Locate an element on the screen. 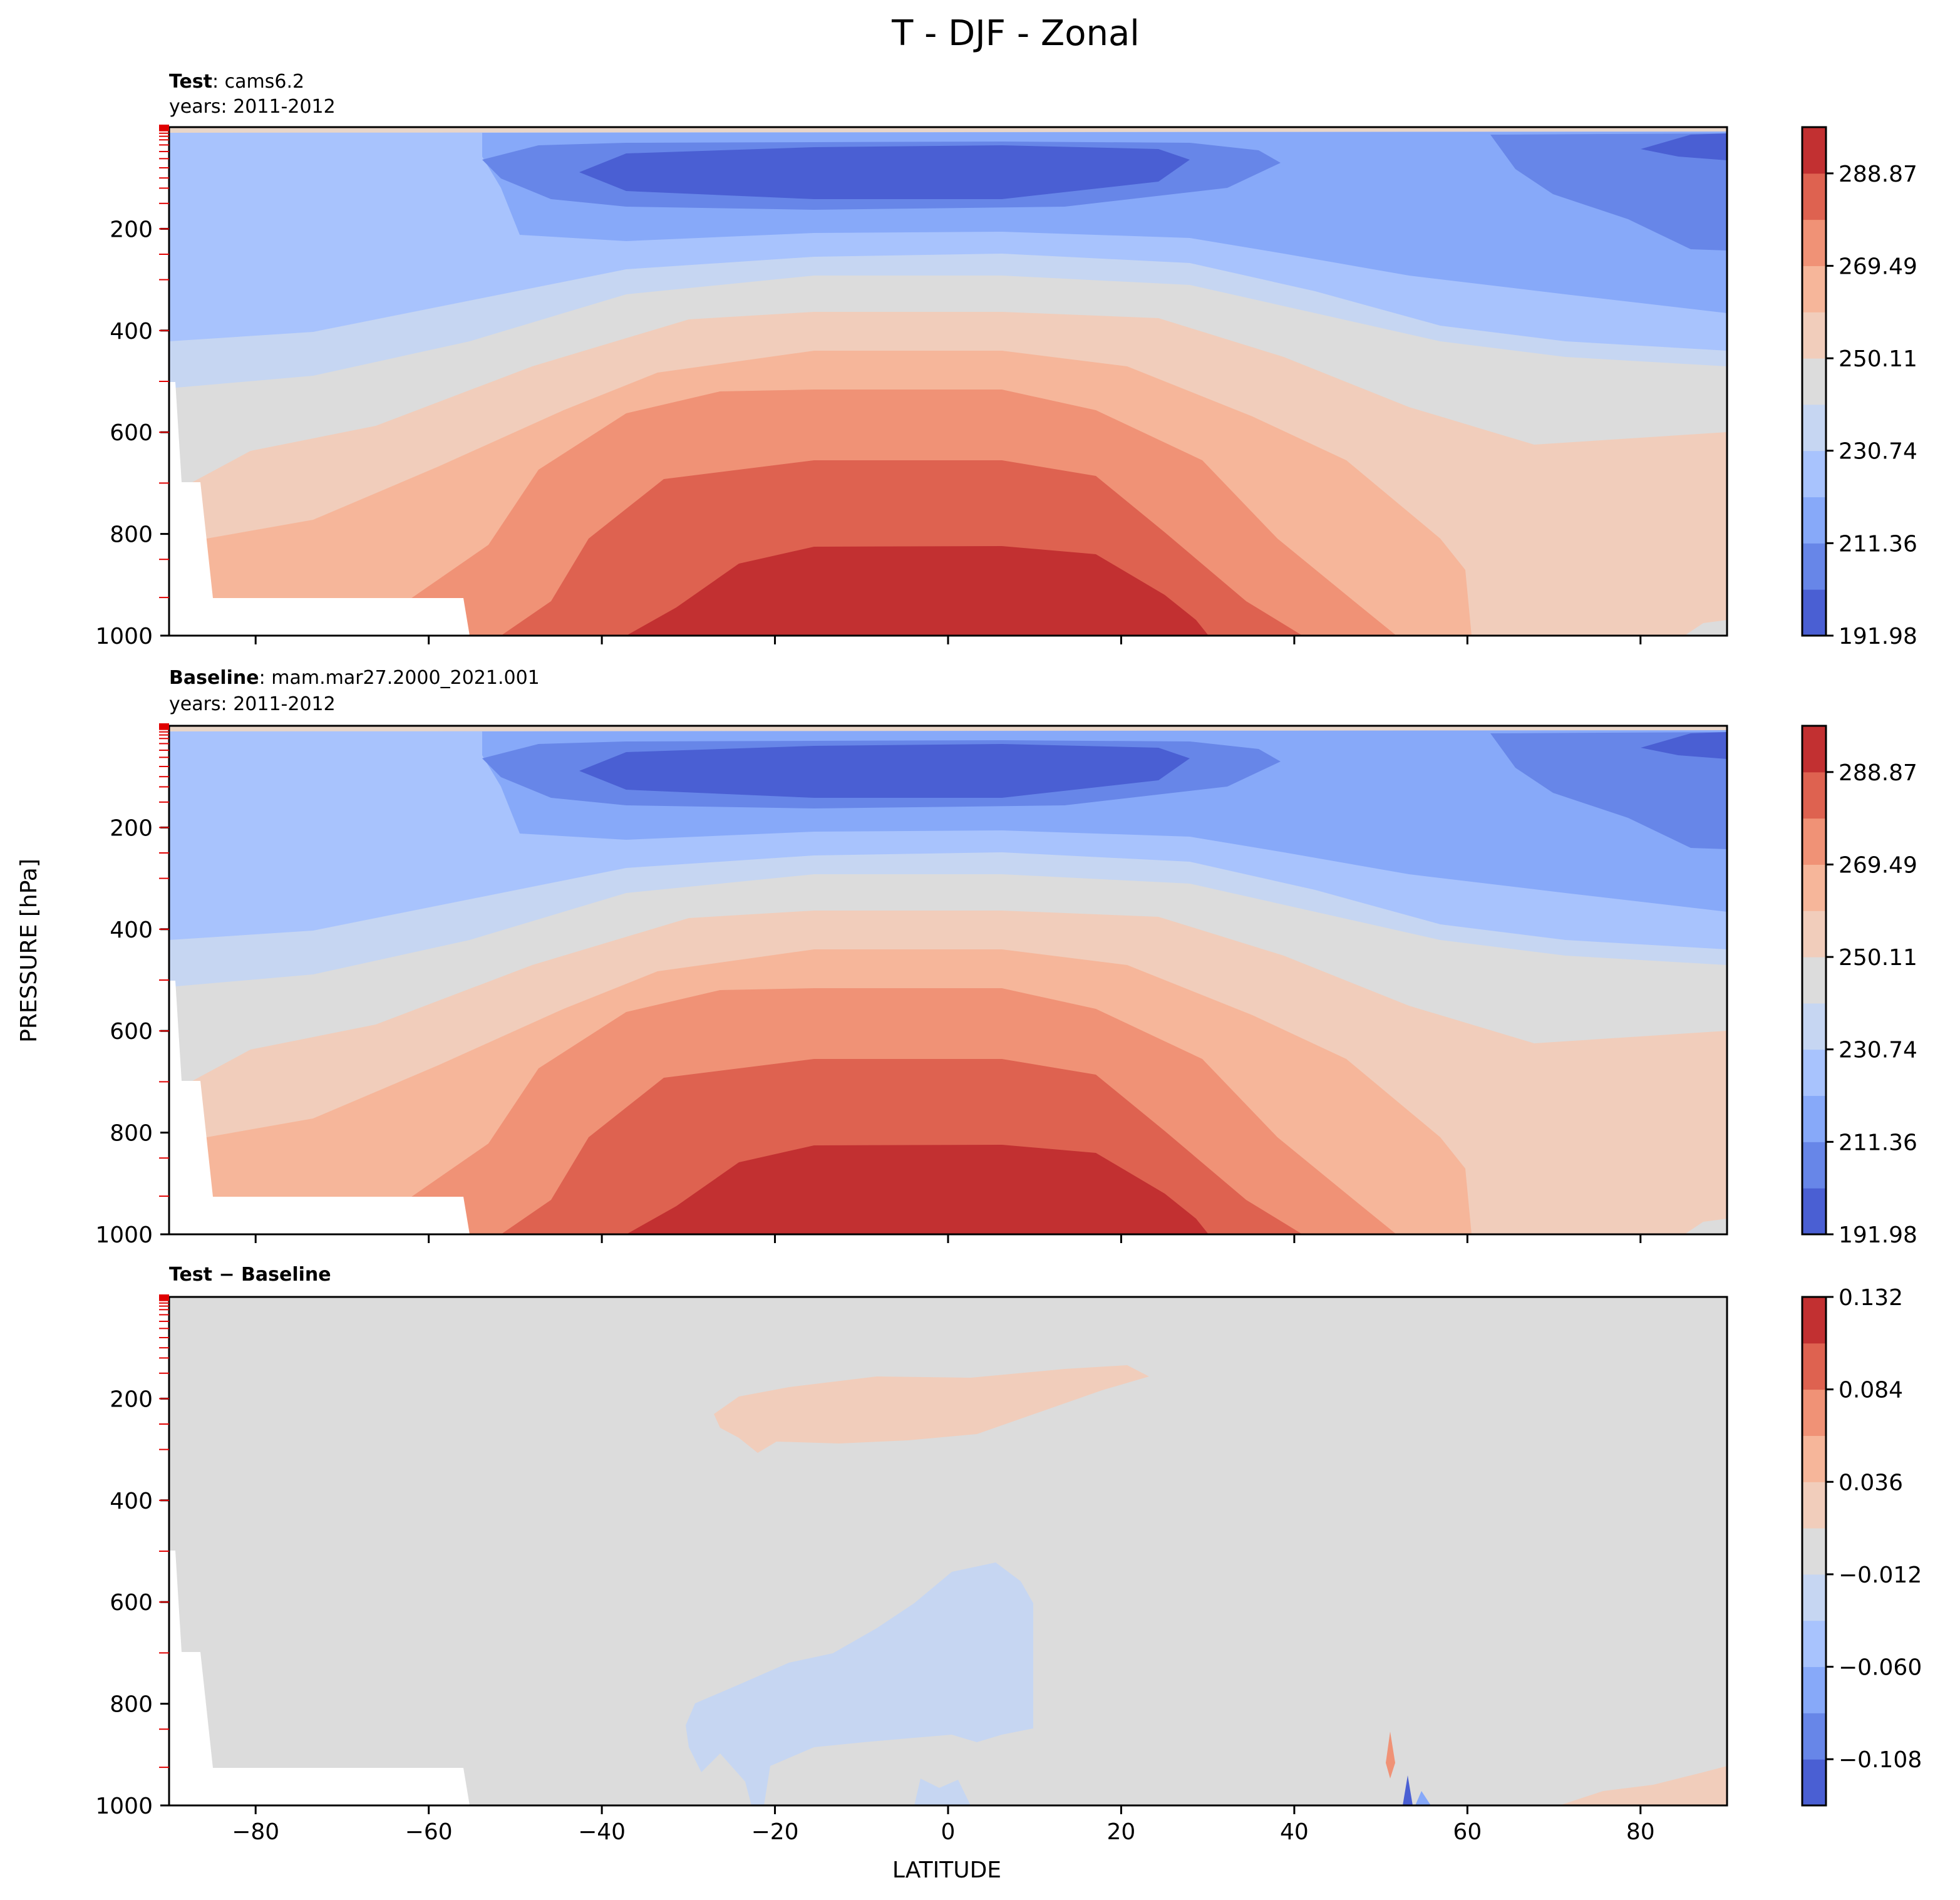 This screenshot has width=1960, height=1900. test-band-top is located at coordinates (948, 130).